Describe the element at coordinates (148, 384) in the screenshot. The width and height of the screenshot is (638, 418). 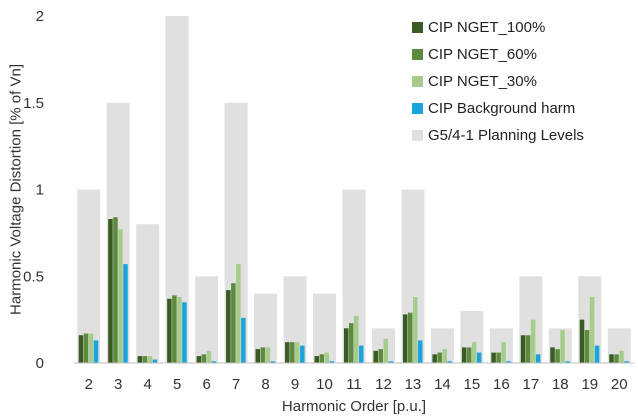
I see `x-tick-label: 4` at that location.